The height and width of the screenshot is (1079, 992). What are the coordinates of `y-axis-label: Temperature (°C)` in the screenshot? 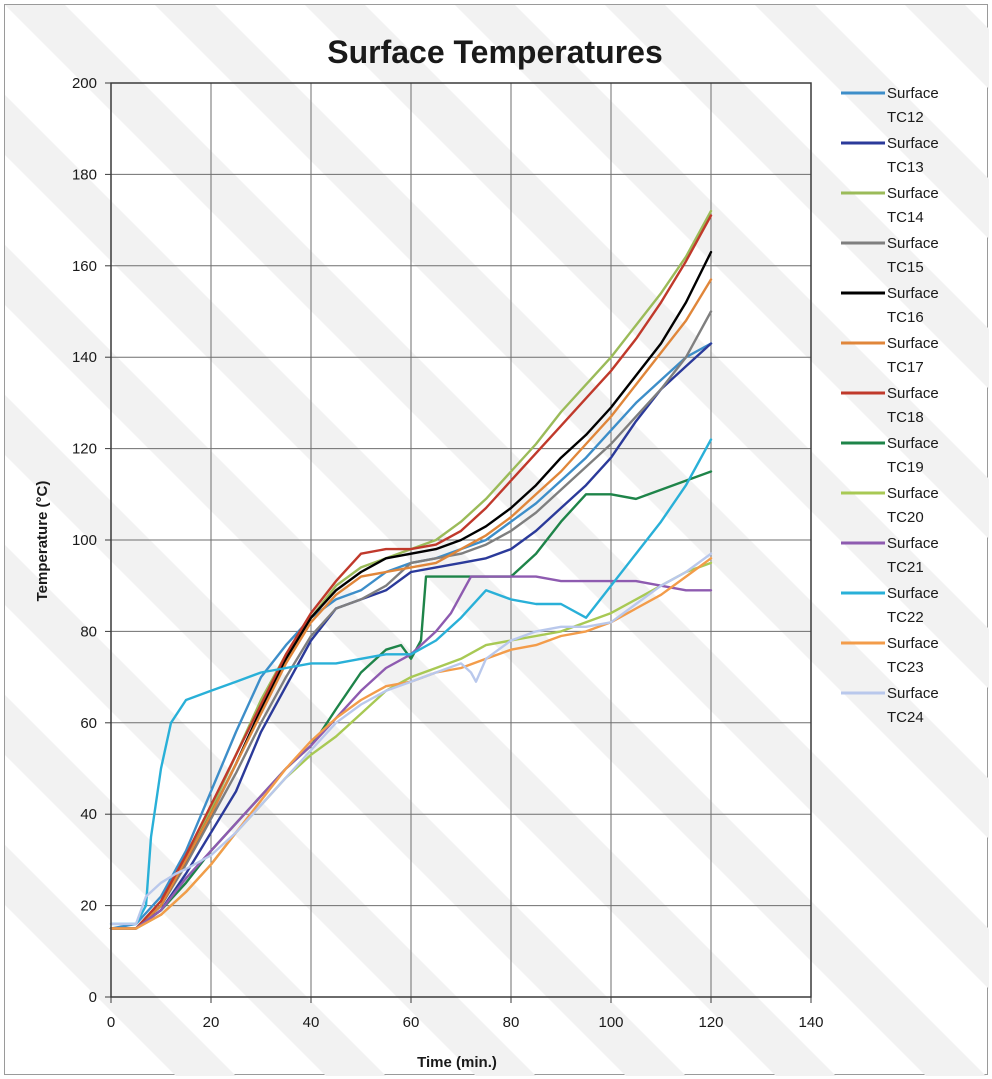 It's located at (42, 541).